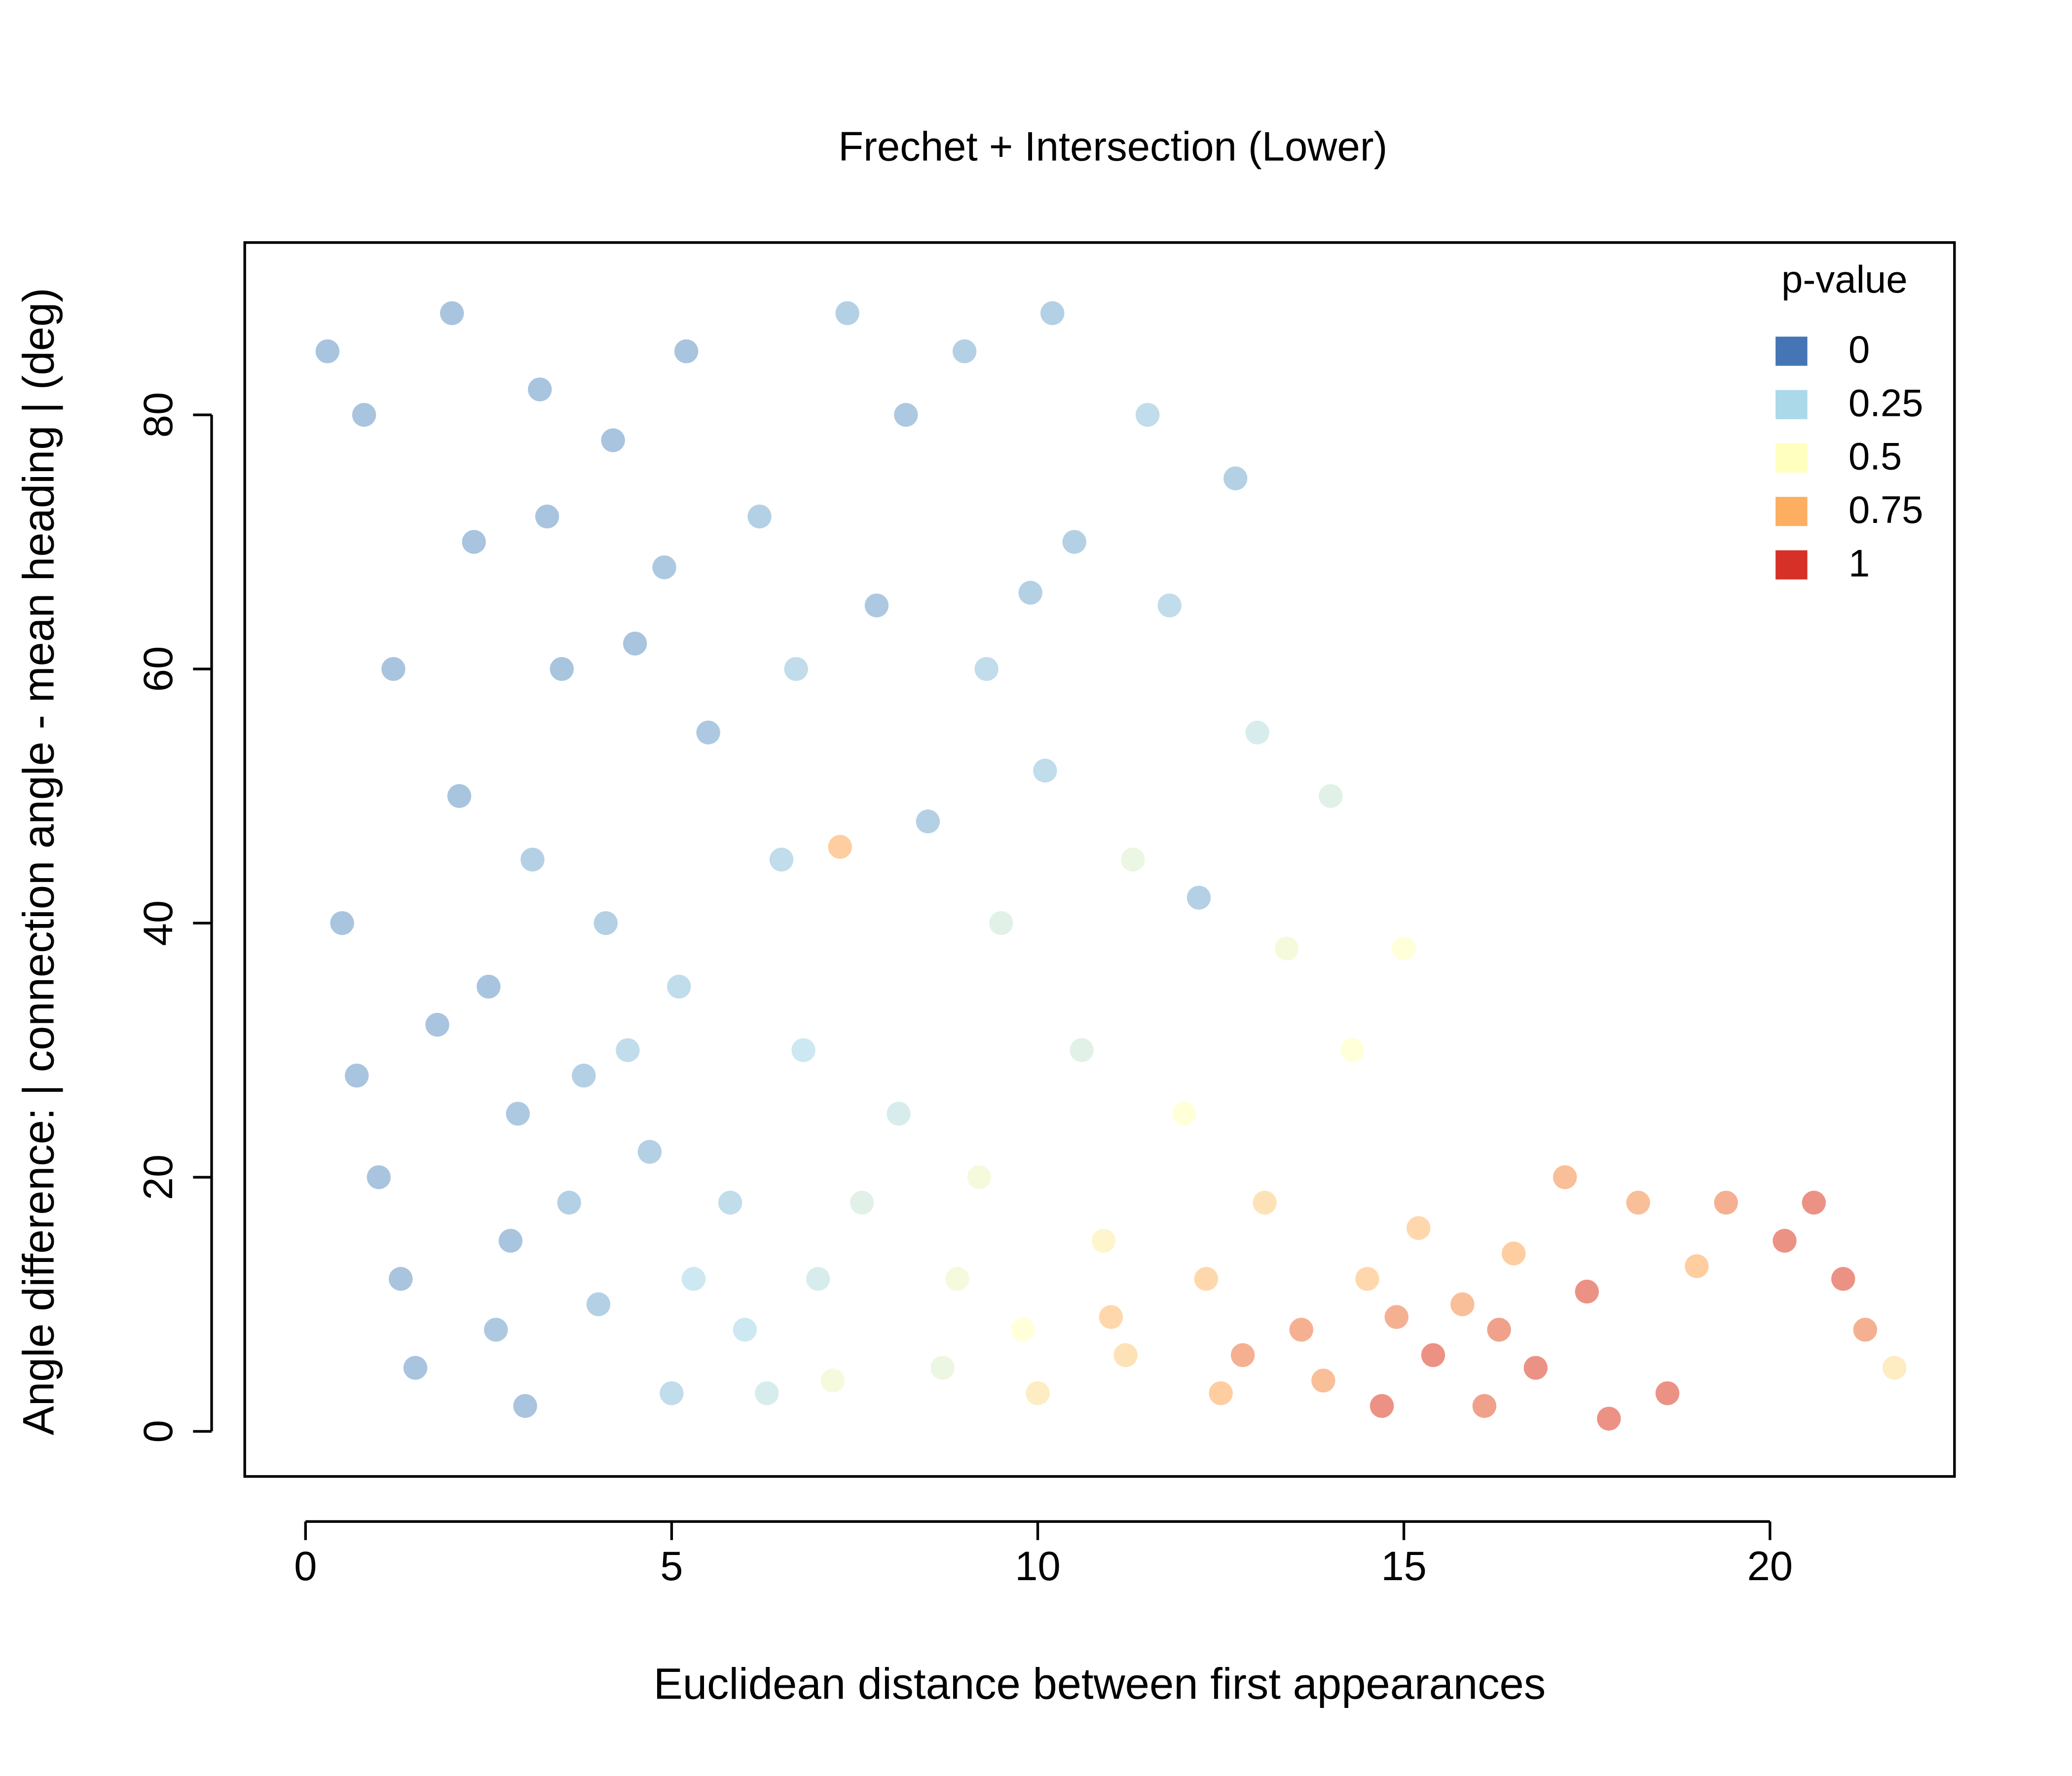 The height and width of the screenshot is (1776, 2072). What do you see at coordinates (158, 669) in the screenshot?
I see `y-tick-label: 60` at bounding box center [158, 669].